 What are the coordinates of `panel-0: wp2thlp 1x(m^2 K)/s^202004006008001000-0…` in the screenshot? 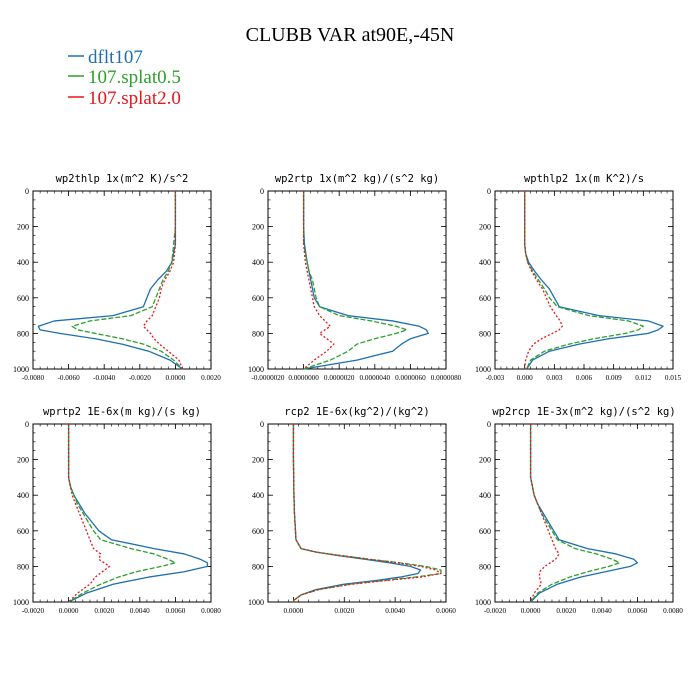 It's located at (117, 277).